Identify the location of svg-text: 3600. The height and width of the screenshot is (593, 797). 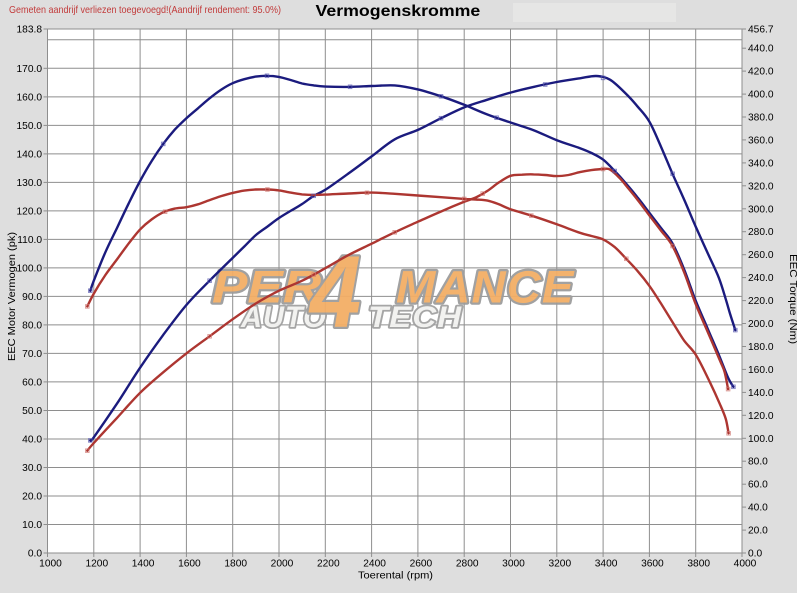
(652, 564).